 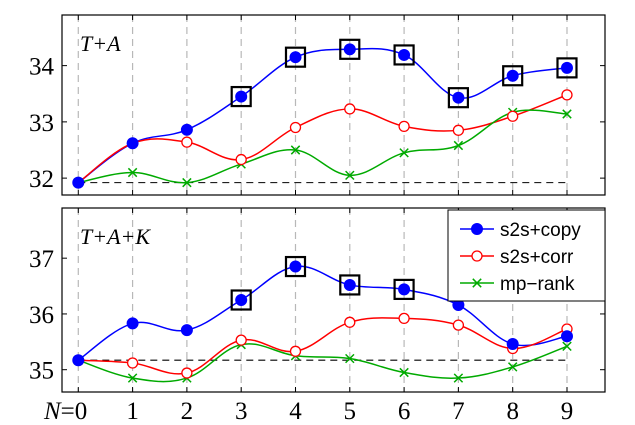 What do you see at coordinates (537, 257) in the screenshot?
I see `legend-label: s2s+corr` at bounding box center [537, 257].